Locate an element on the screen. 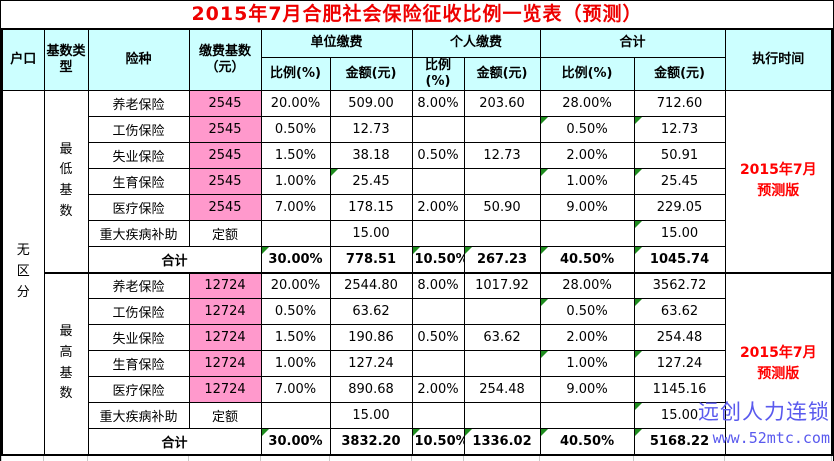 This screenshot has width=834, height=461. unit-amount-cell: 38.18 is located at coordinates (371, 155).